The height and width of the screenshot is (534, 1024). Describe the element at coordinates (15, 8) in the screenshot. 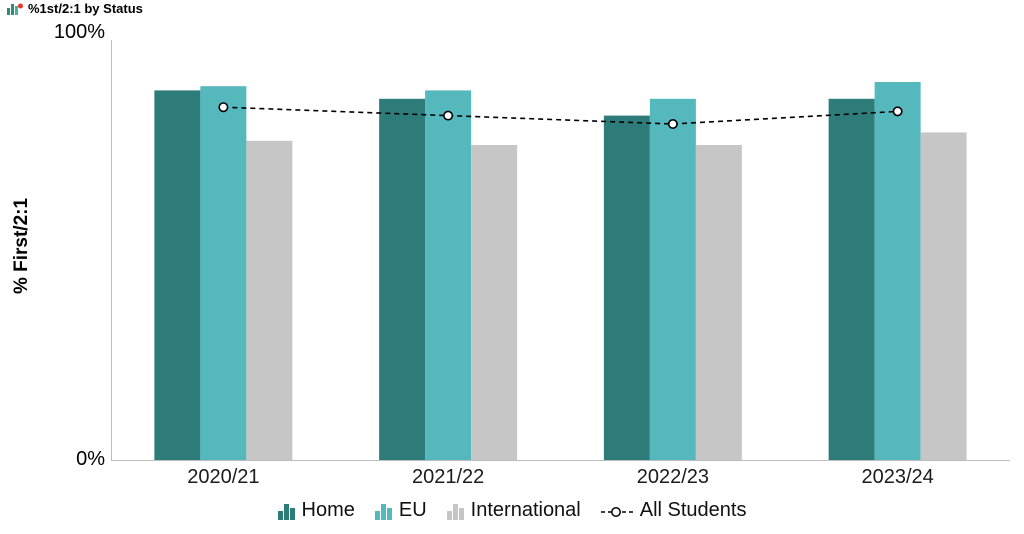

I see `worksheet-icon` at that location.